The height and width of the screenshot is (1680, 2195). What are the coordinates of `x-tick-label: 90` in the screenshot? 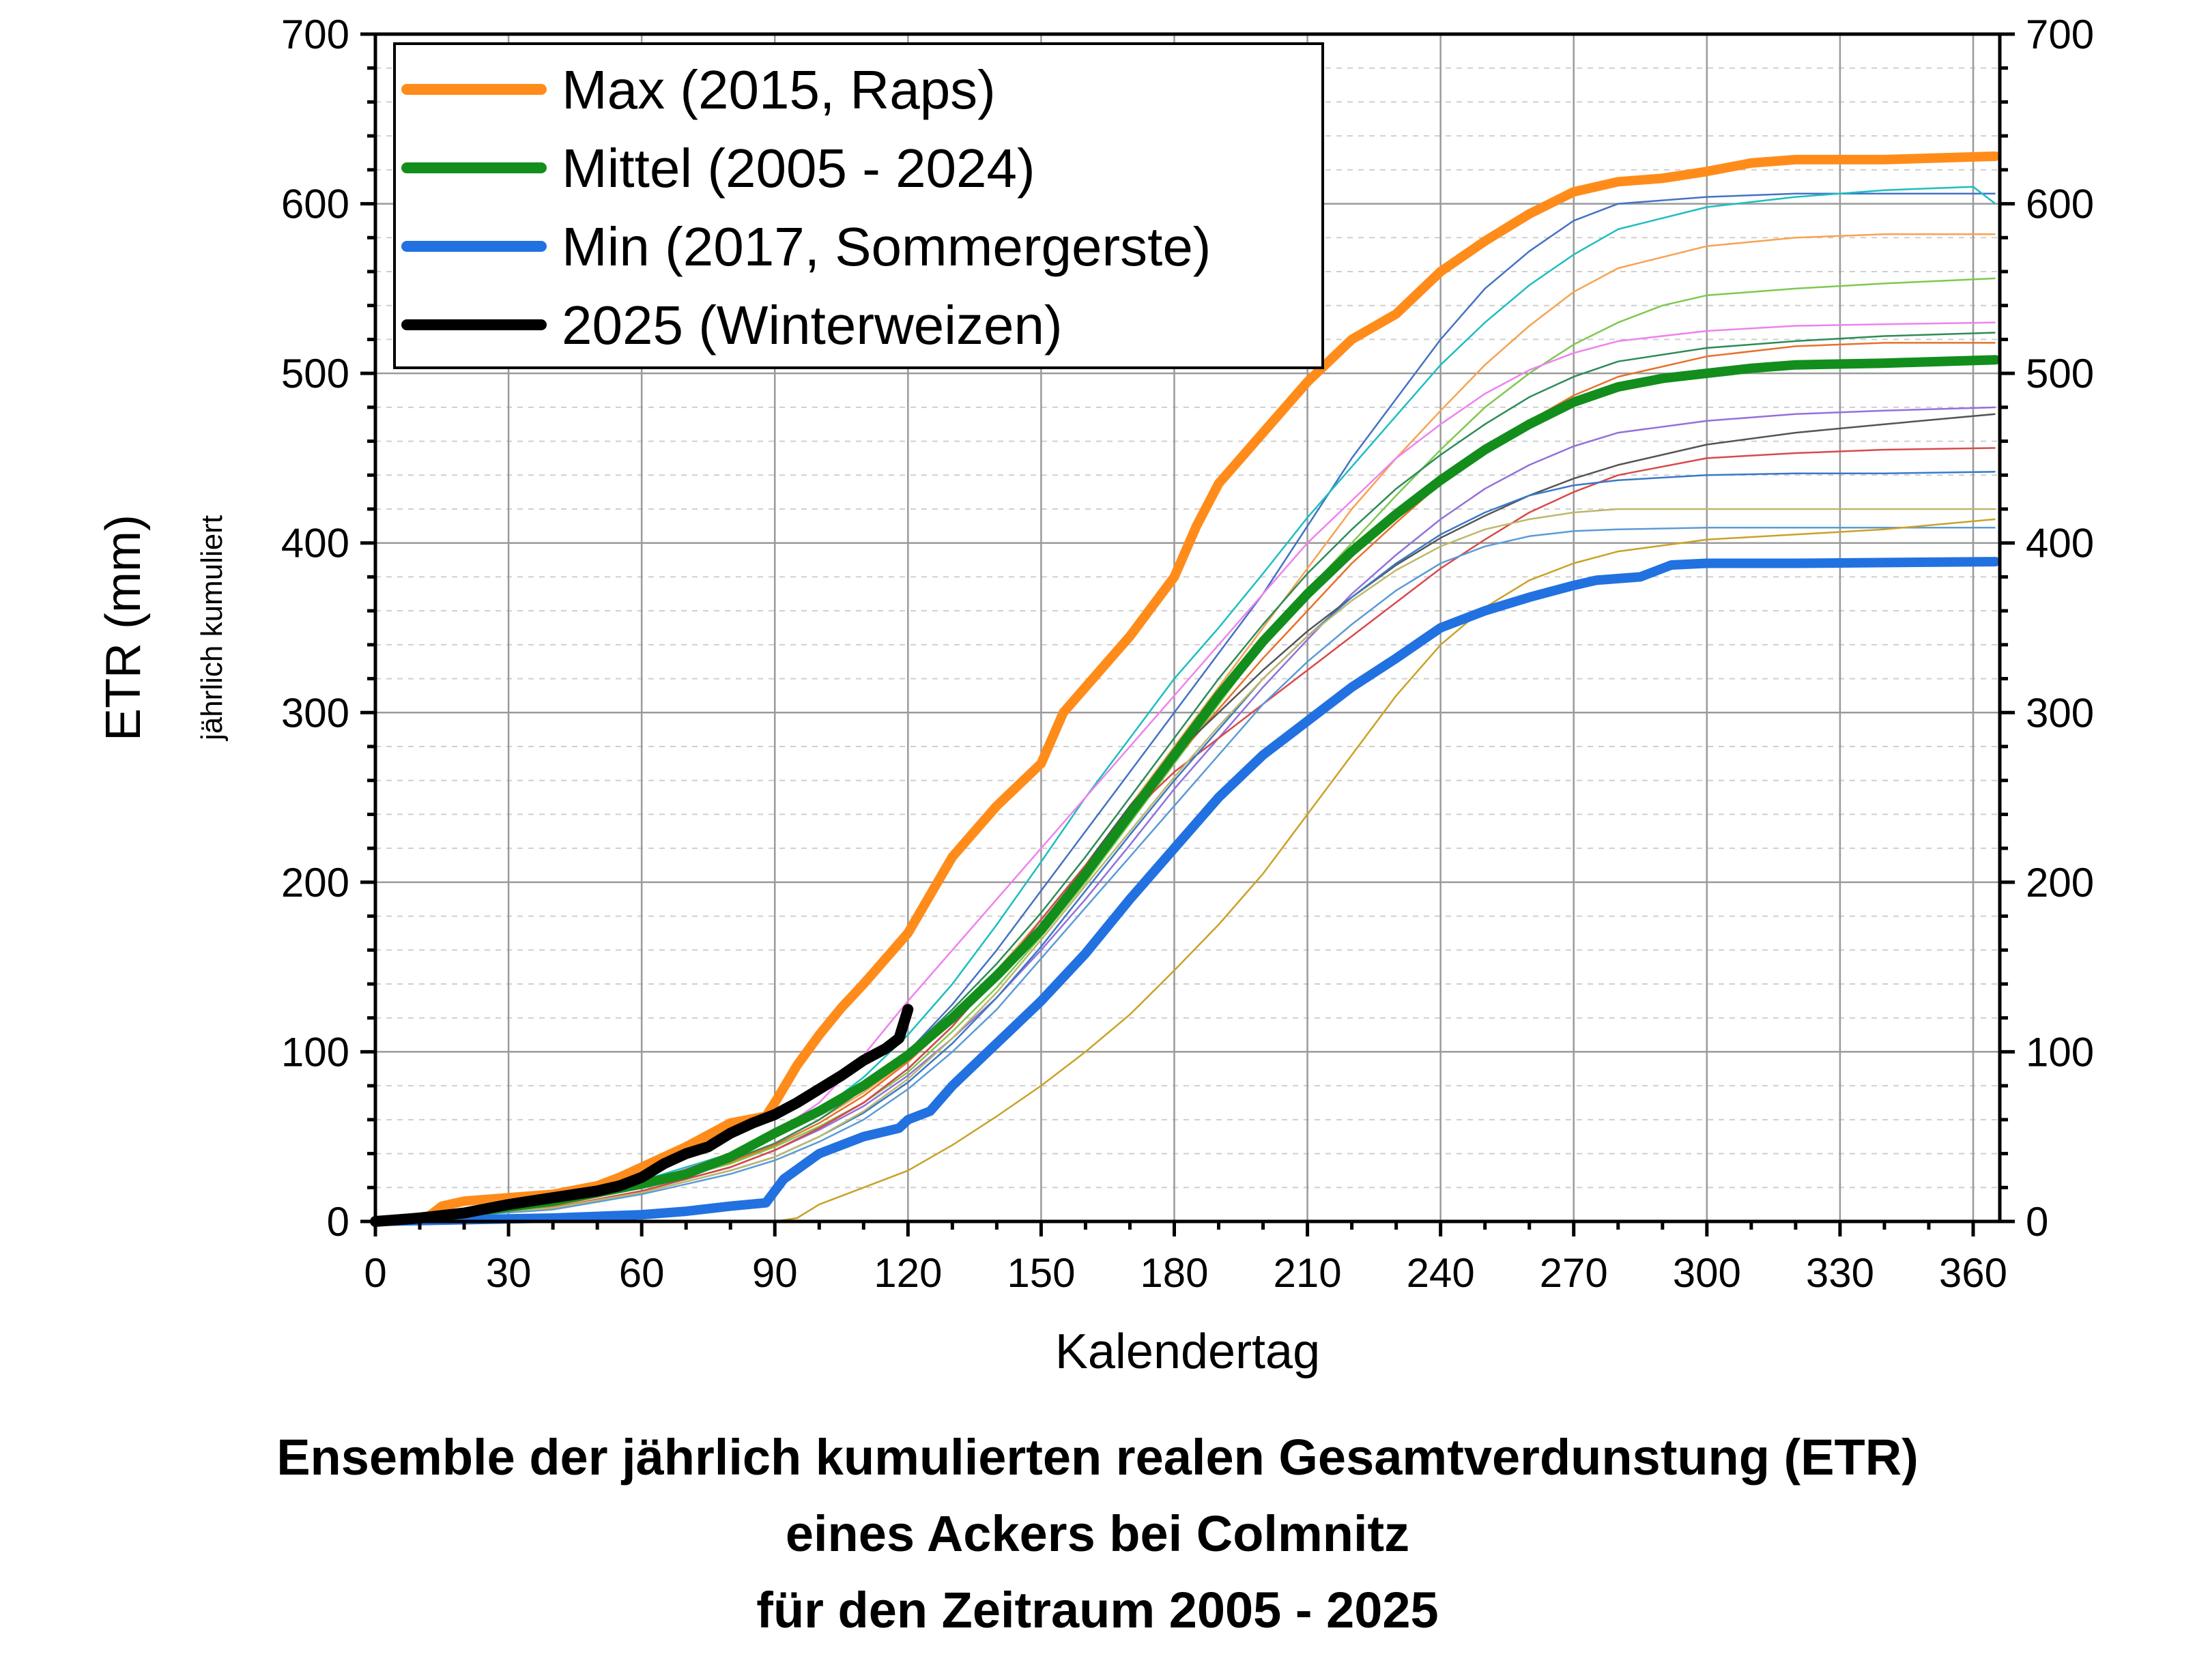 It's located at (775, 1273).